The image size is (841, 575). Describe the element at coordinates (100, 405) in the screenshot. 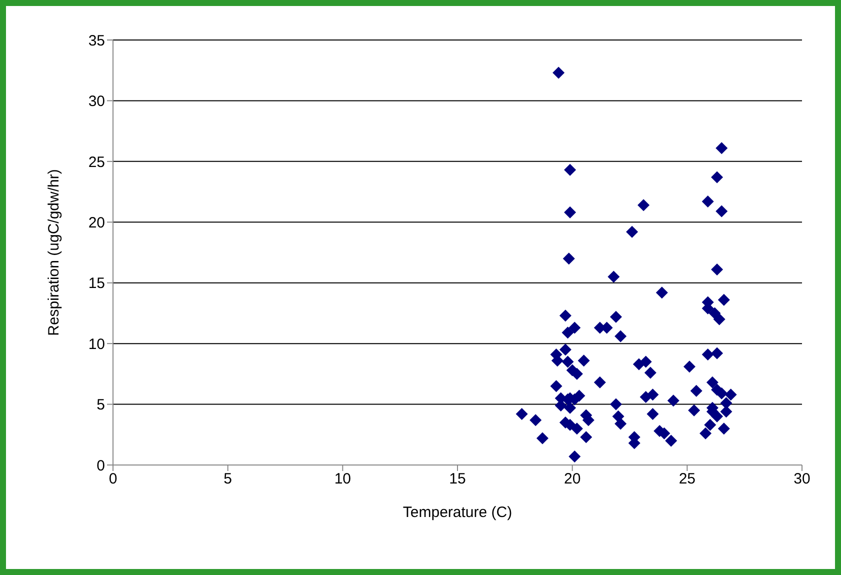

I see `y-tick-label: 5` at that location.